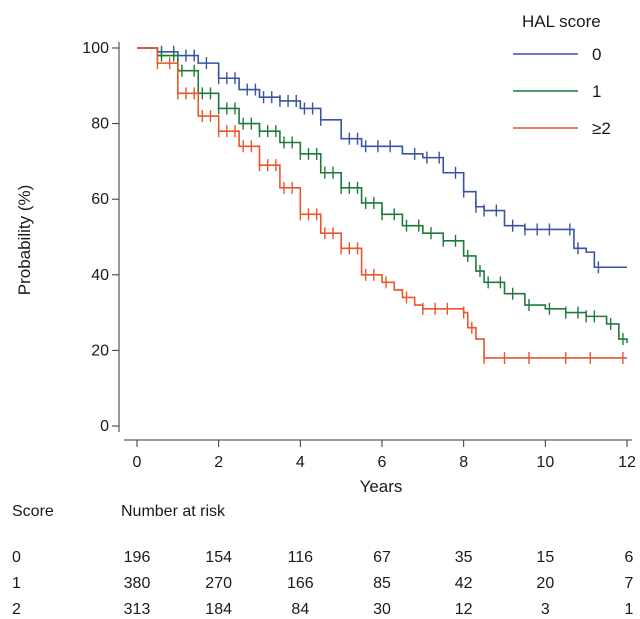 The image size is (640, 619). Describe the element at coordinates (381, 486) in the screenshot. I see `x-axis-label: Years` at that location.